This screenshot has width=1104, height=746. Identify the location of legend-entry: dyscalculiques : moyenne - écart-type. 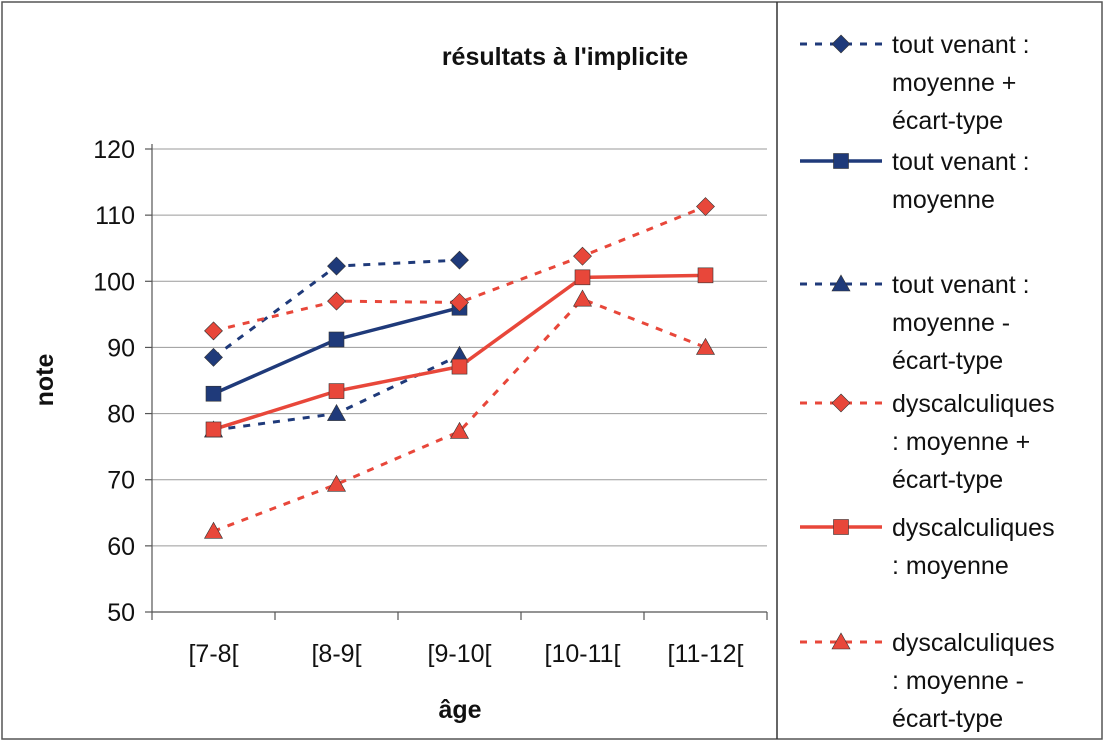
(927, 681).